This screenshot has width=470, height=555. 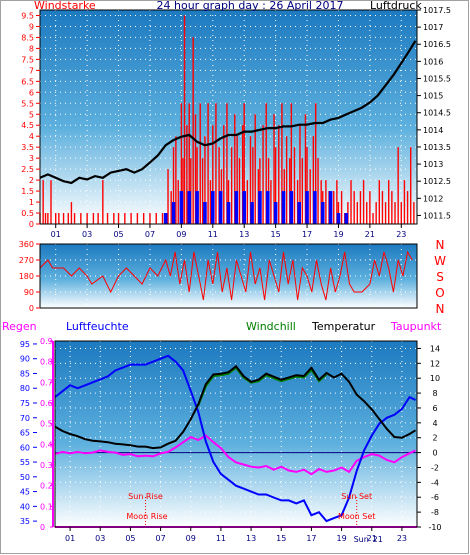 I want to click on legend-windchill: Windchill, so click(x=271, y=326).